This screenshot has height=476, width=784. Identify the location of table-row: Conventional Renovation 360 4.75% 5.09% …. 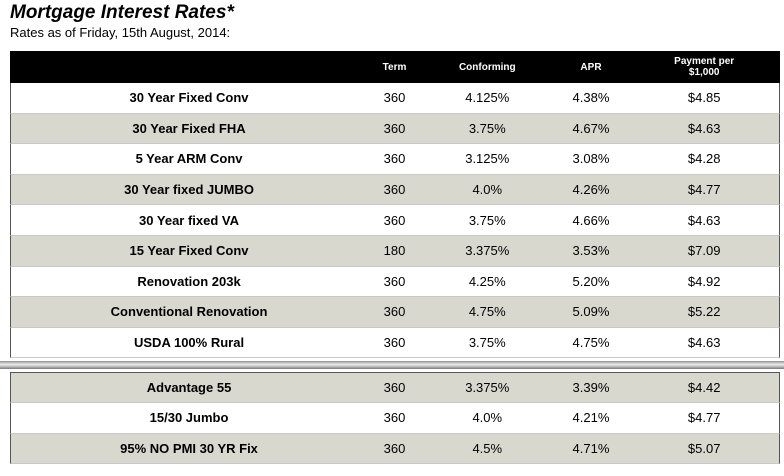
(395, 312).